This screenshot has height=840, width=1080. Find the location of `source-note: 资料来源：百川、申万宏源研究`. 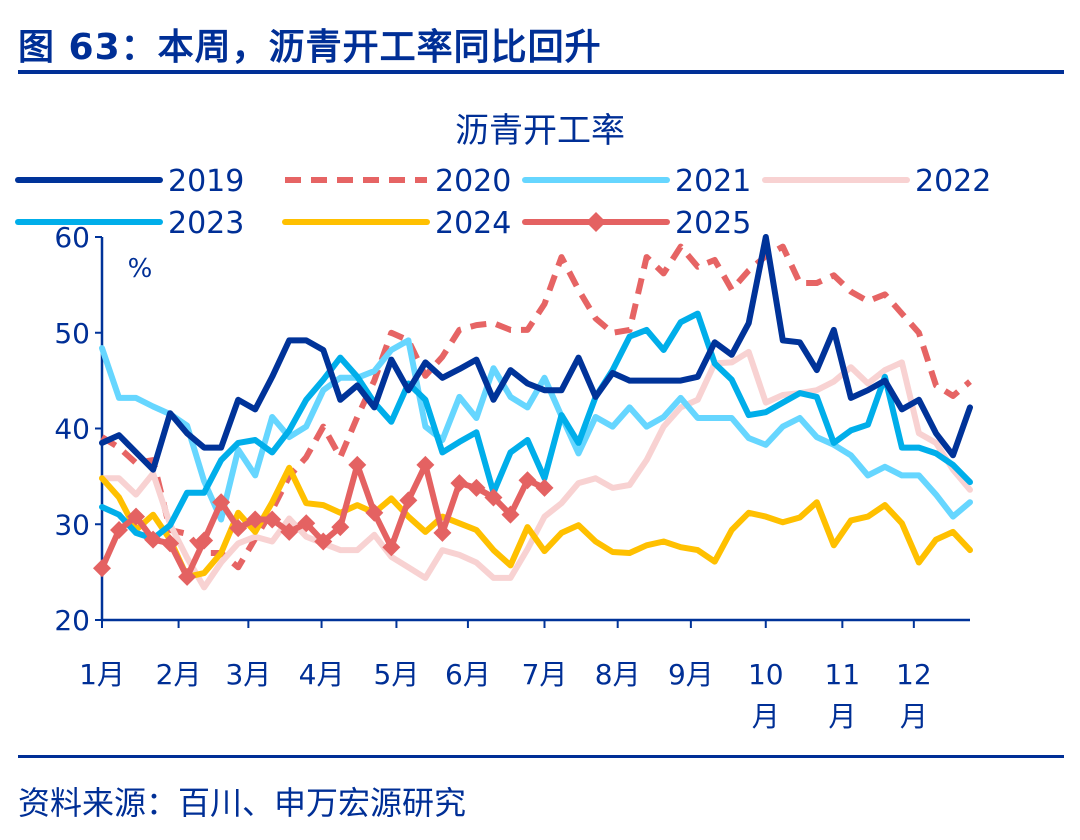

source-note: 资料来源：百川、申万宏源研究 is located at coordinates (242, 803).